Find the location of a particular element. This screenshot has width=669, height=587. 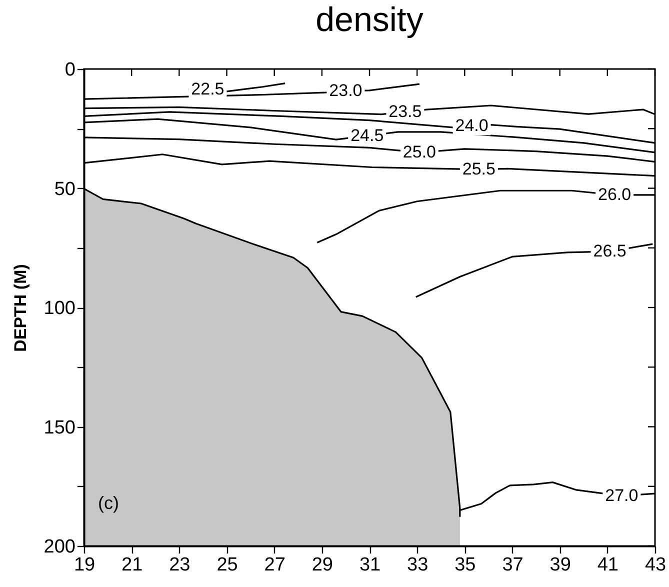

x-tick-label: 23 is located at coordinates (179, 565).